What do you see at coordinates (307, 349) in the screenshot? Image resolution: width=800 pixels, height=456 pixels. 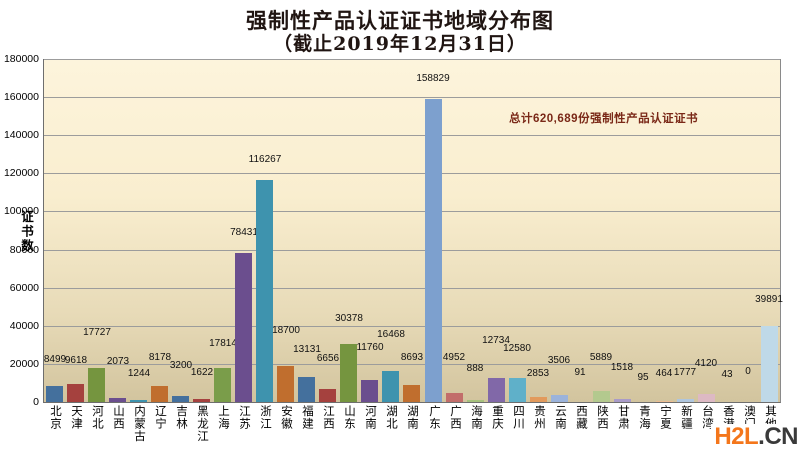 I see `bar-value-label: 13131` at bounding box center [307, 349].